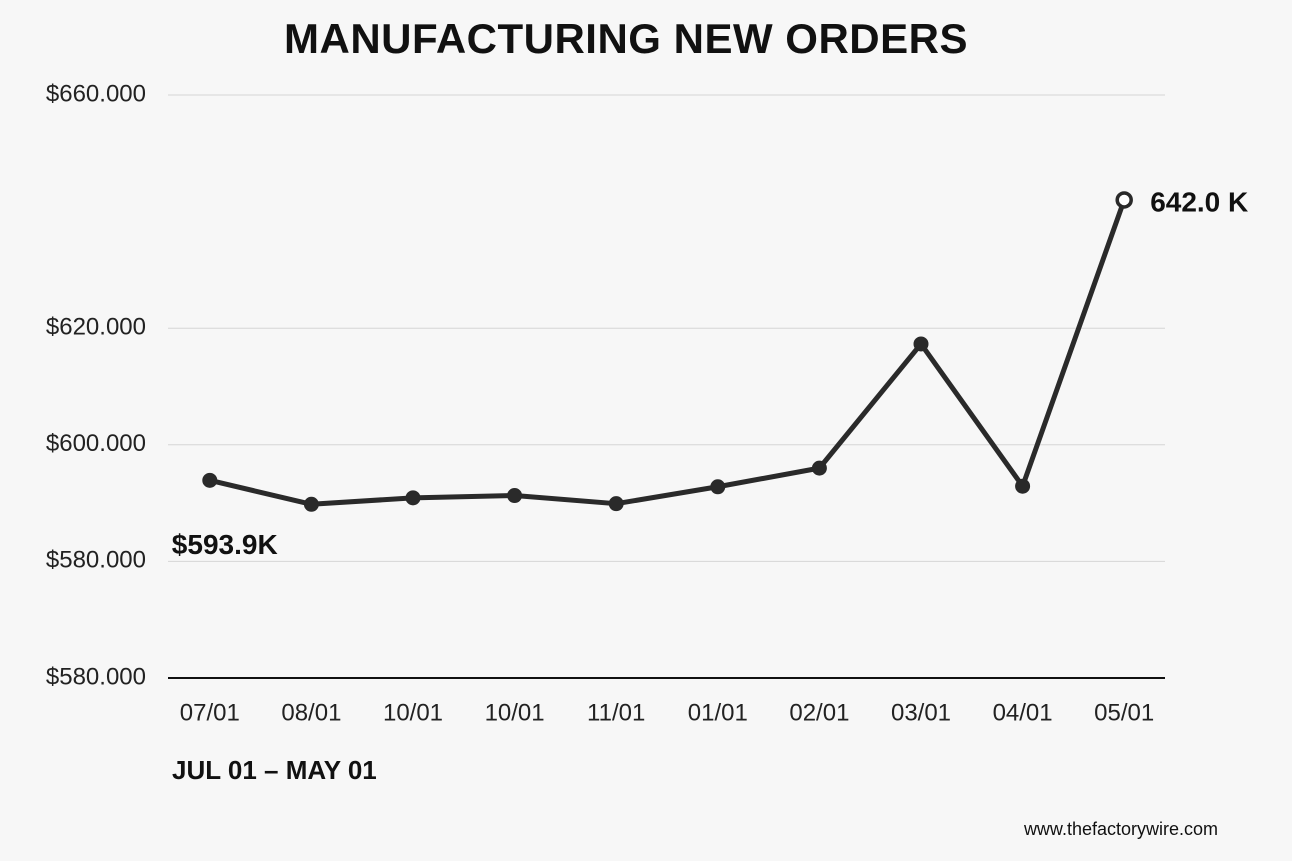 Image resolution: width=1292 pixels, height=861 pixels. I want to click on y-tick-label: $620.000, so click(96, 327).